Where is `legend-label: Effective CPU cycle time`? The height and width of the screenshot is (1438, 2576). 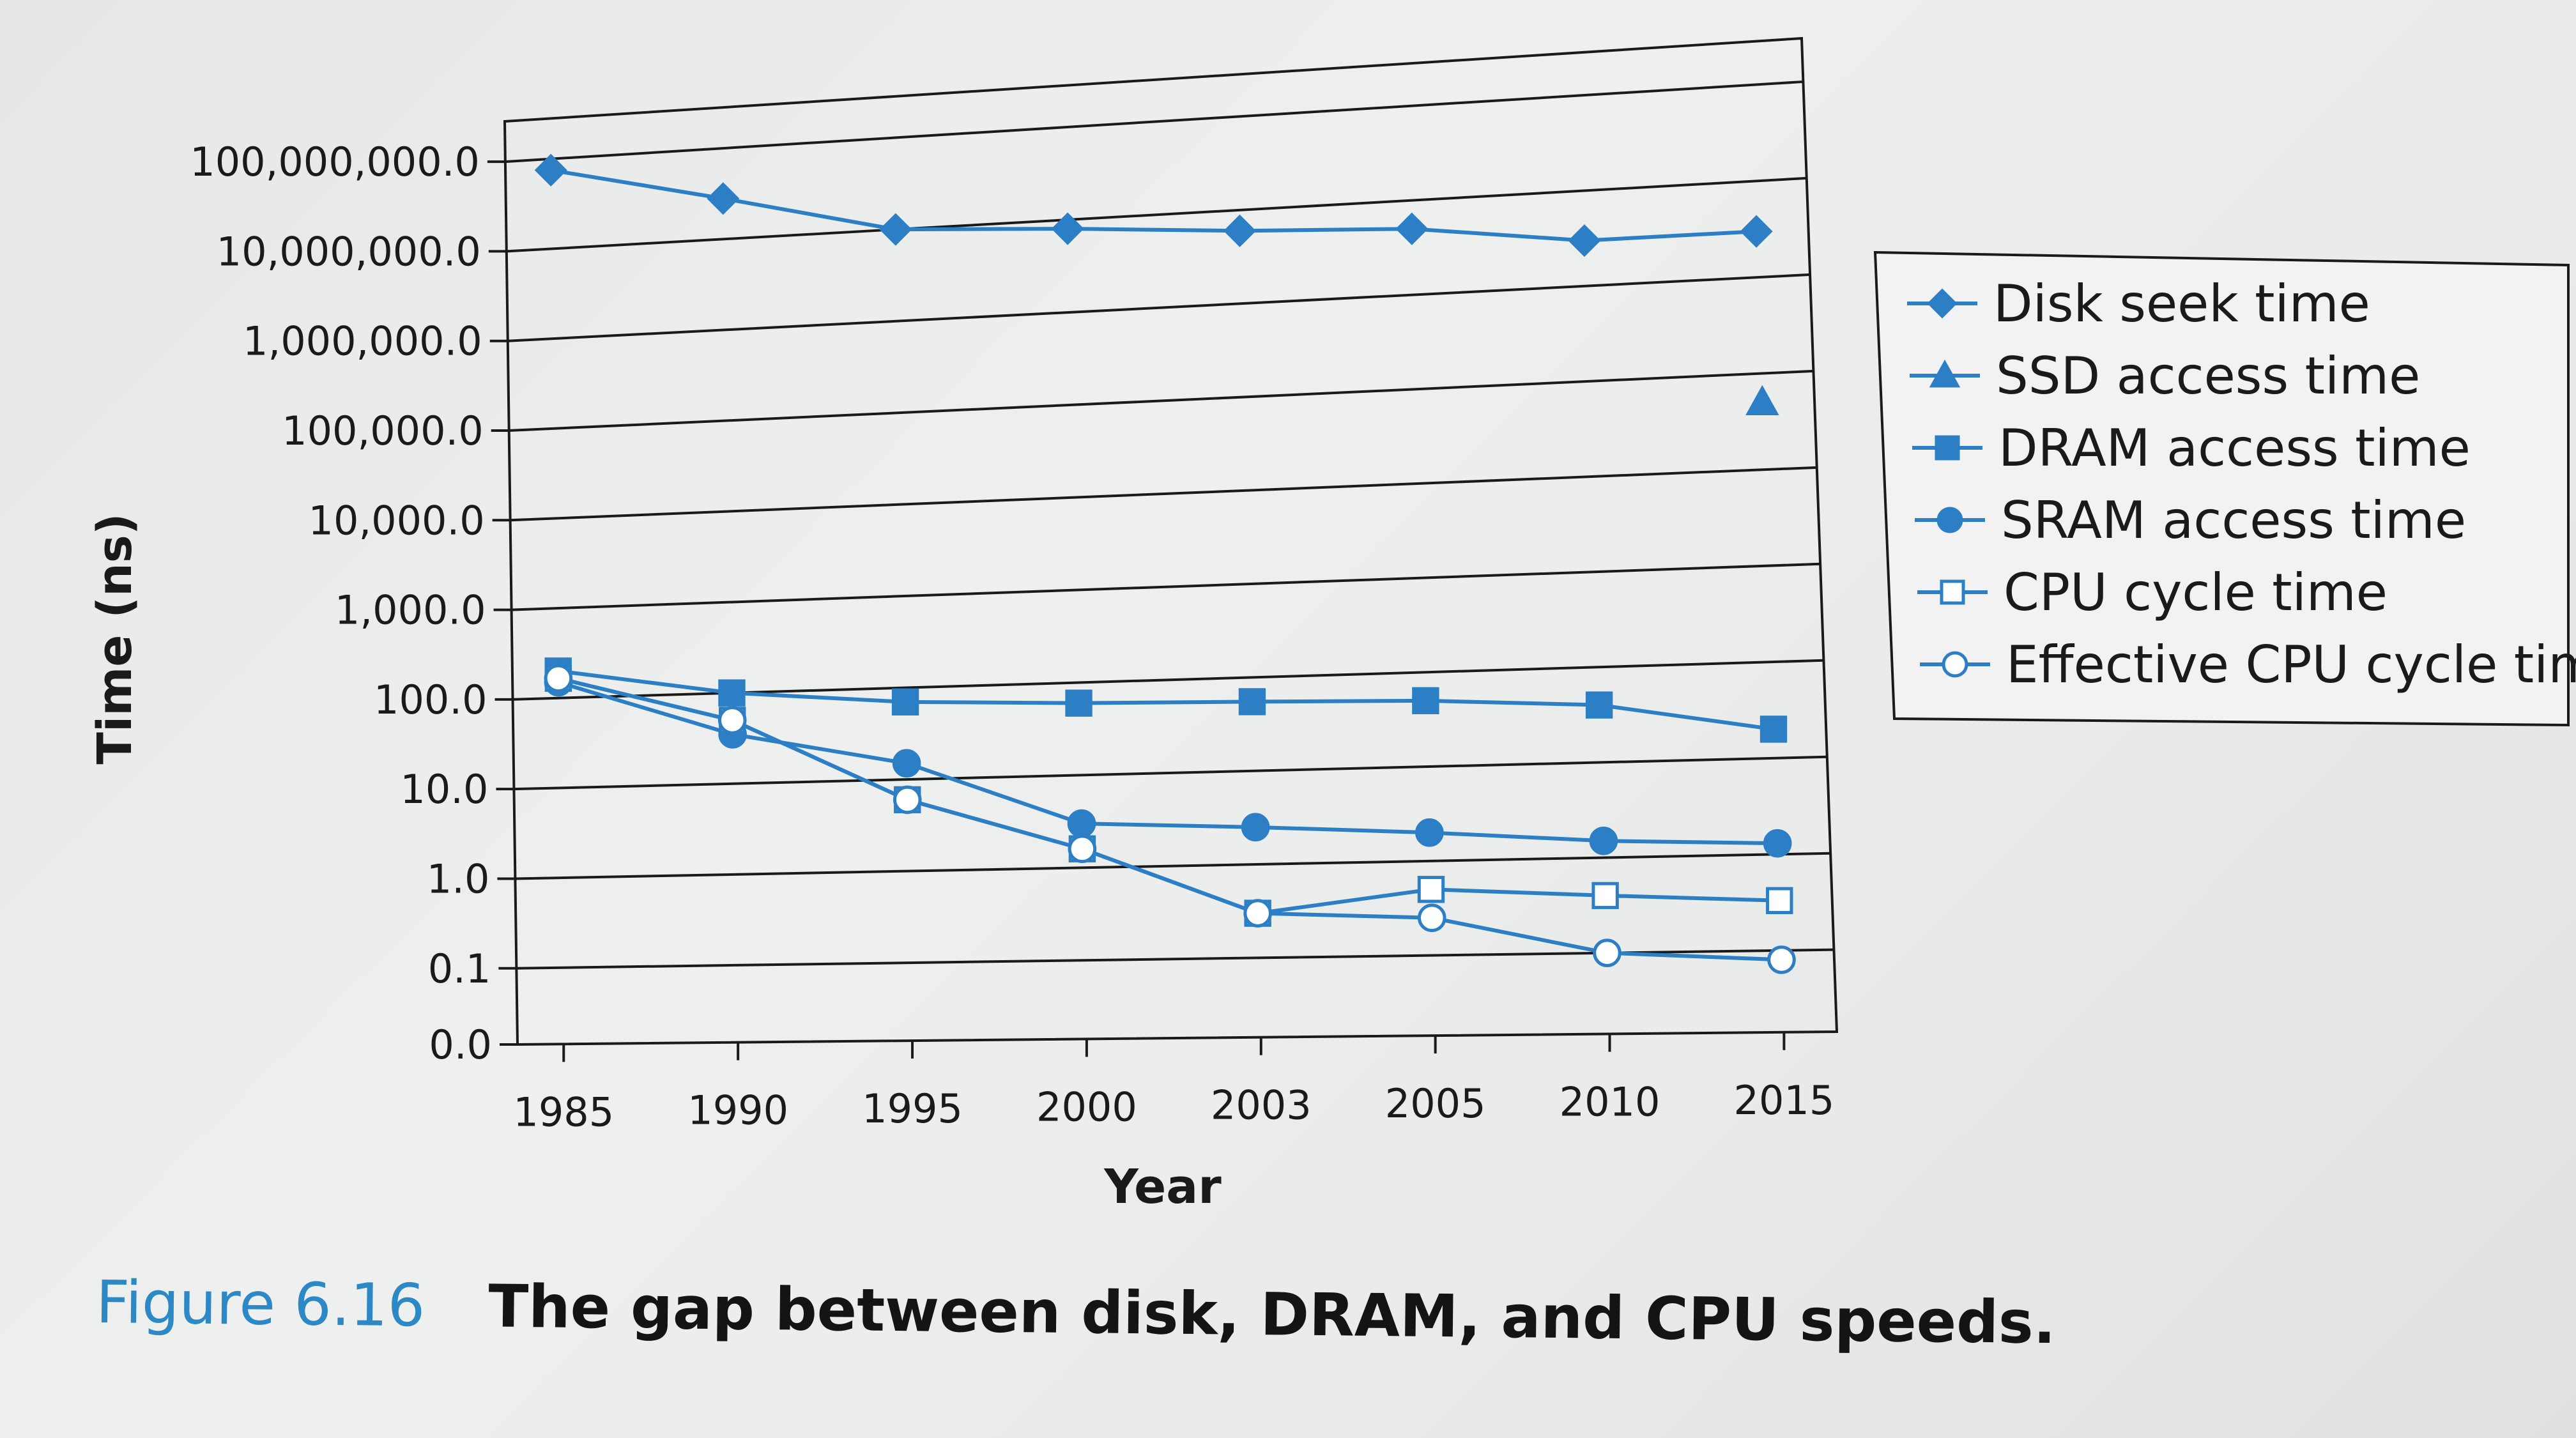
legend-label: Effective CPU cycle time is located at coordinates (2291, 664).